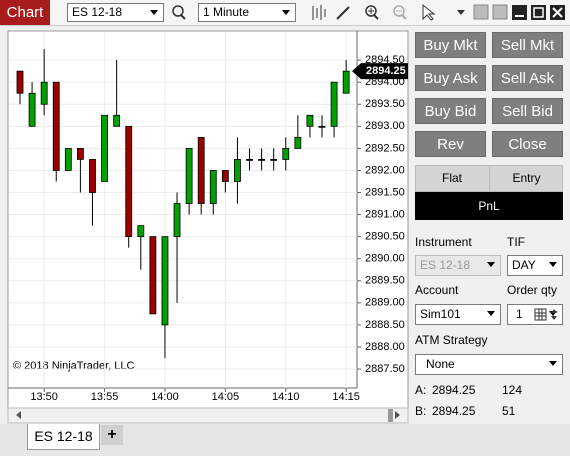  What do you see at coordinates (451, 178) in the screenshot?
I see `flat: Flat` at bounding box center [451, 178].